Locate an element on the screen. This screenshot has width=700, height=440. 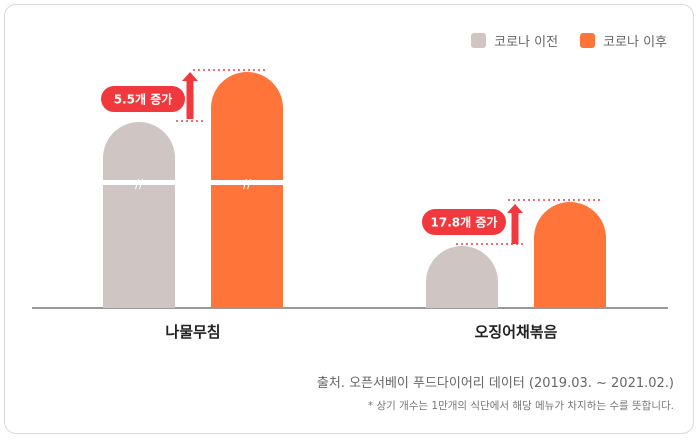
legend-item-after: 코로나 이후 is located at coordinates (623, 40).